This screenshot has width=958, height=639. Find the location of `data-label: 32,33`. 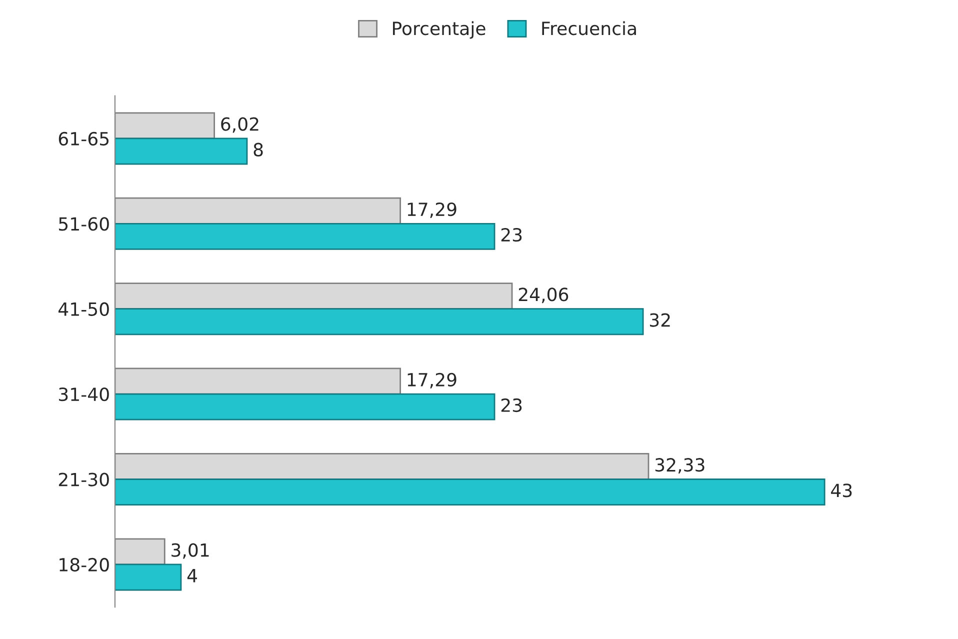

data-label: 32,33 is located at coordinates (679, 466).